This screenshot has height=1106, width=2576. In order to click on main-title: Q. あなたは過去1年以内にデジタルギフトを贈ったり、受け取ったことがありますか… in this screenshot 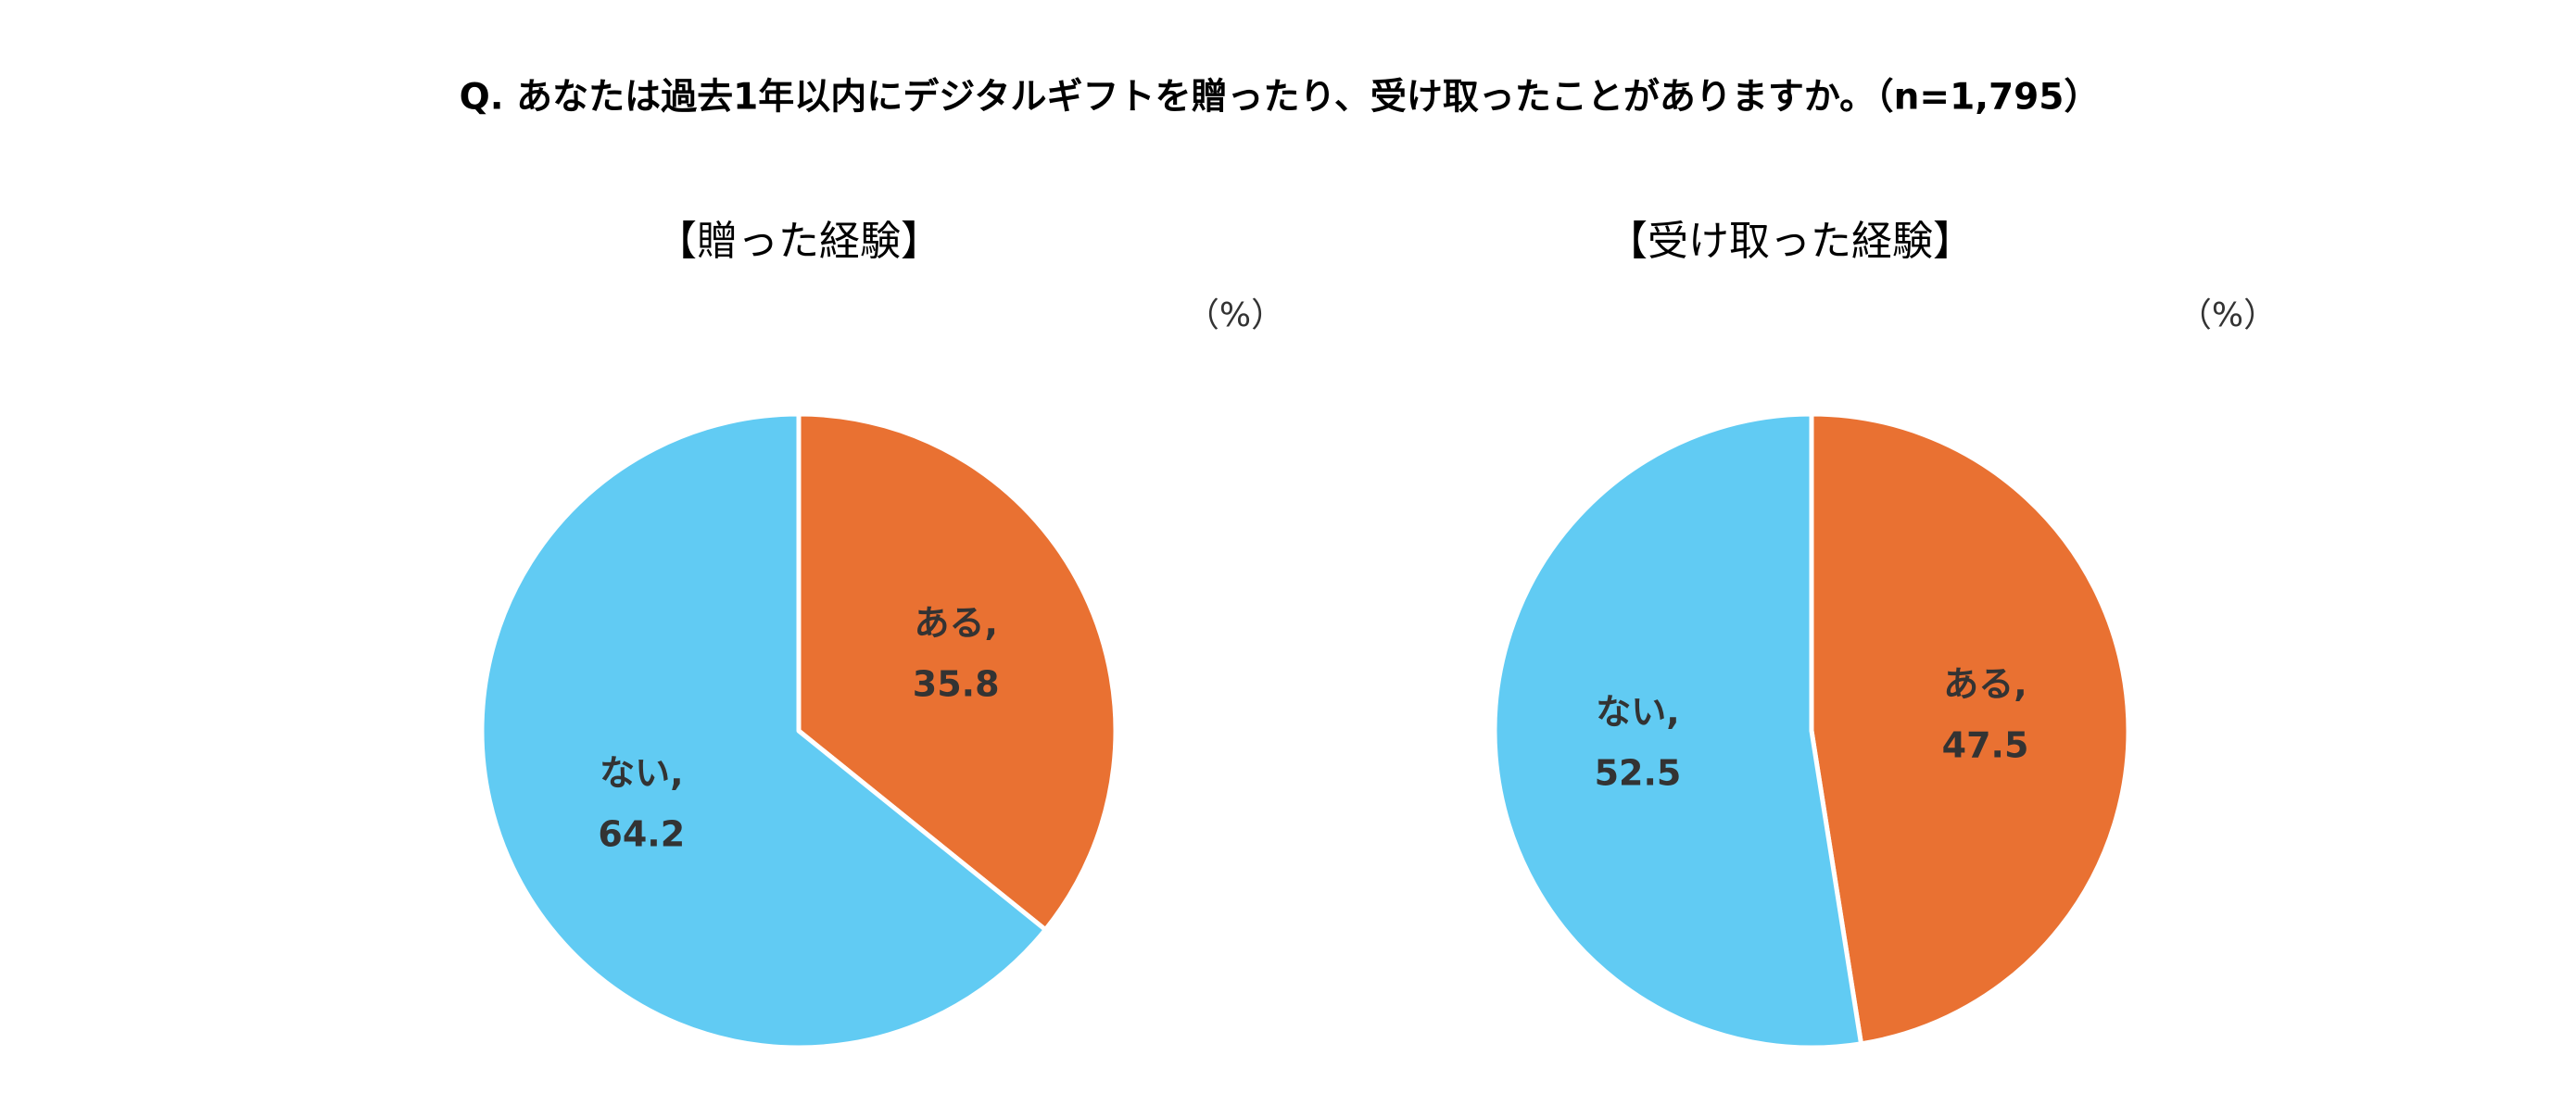, I will do `click(1280, 98)`.